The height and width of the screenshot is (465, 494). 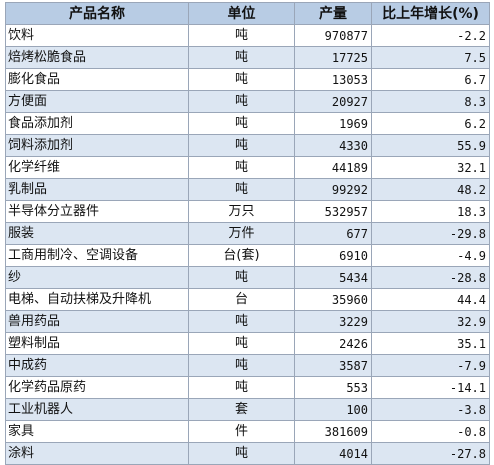 I want to click on table-row: 工业机器人套 100 -3.8, so click(x=247, y=409).